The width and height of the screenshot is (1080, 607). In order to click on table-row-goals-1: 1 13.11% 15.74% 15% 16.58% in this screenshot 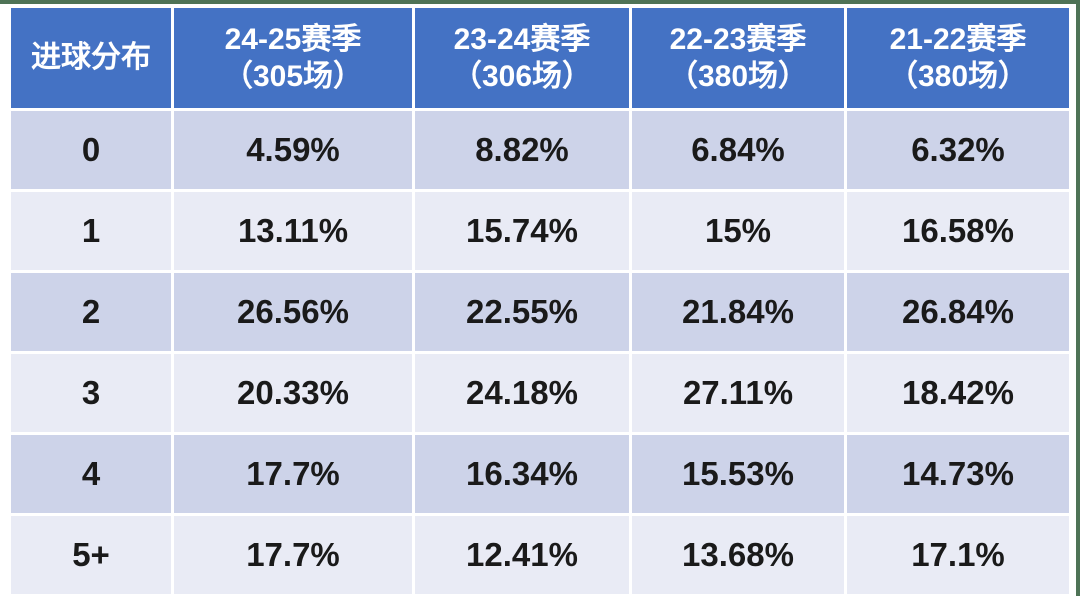, I will do `click(540, 231)`.